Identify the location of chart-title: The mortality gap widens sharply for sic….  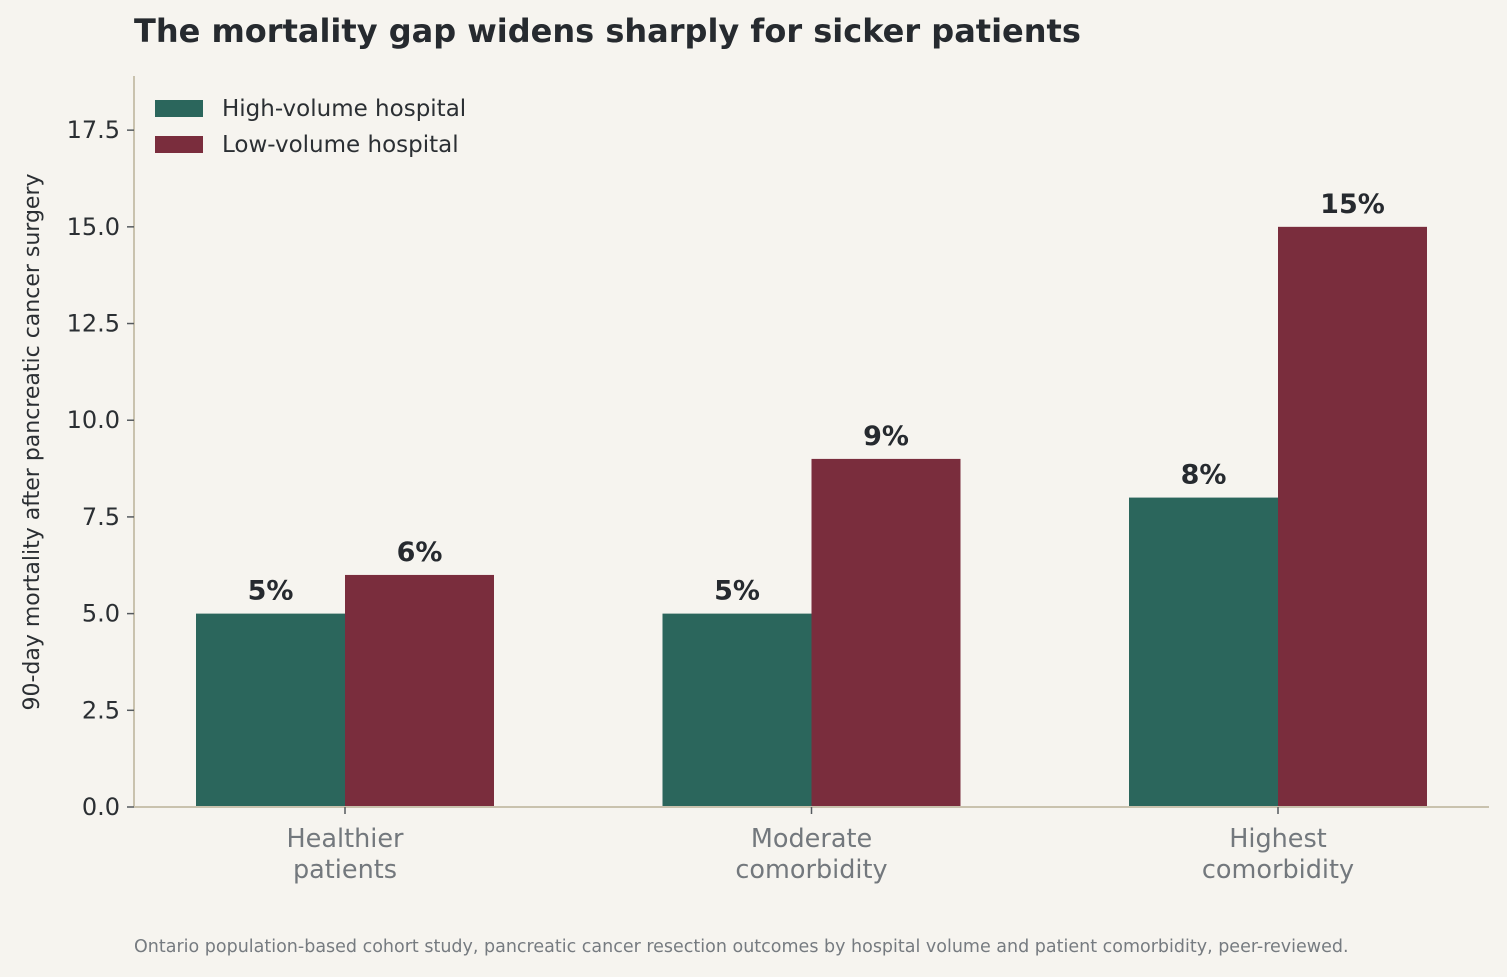
(607, 31).